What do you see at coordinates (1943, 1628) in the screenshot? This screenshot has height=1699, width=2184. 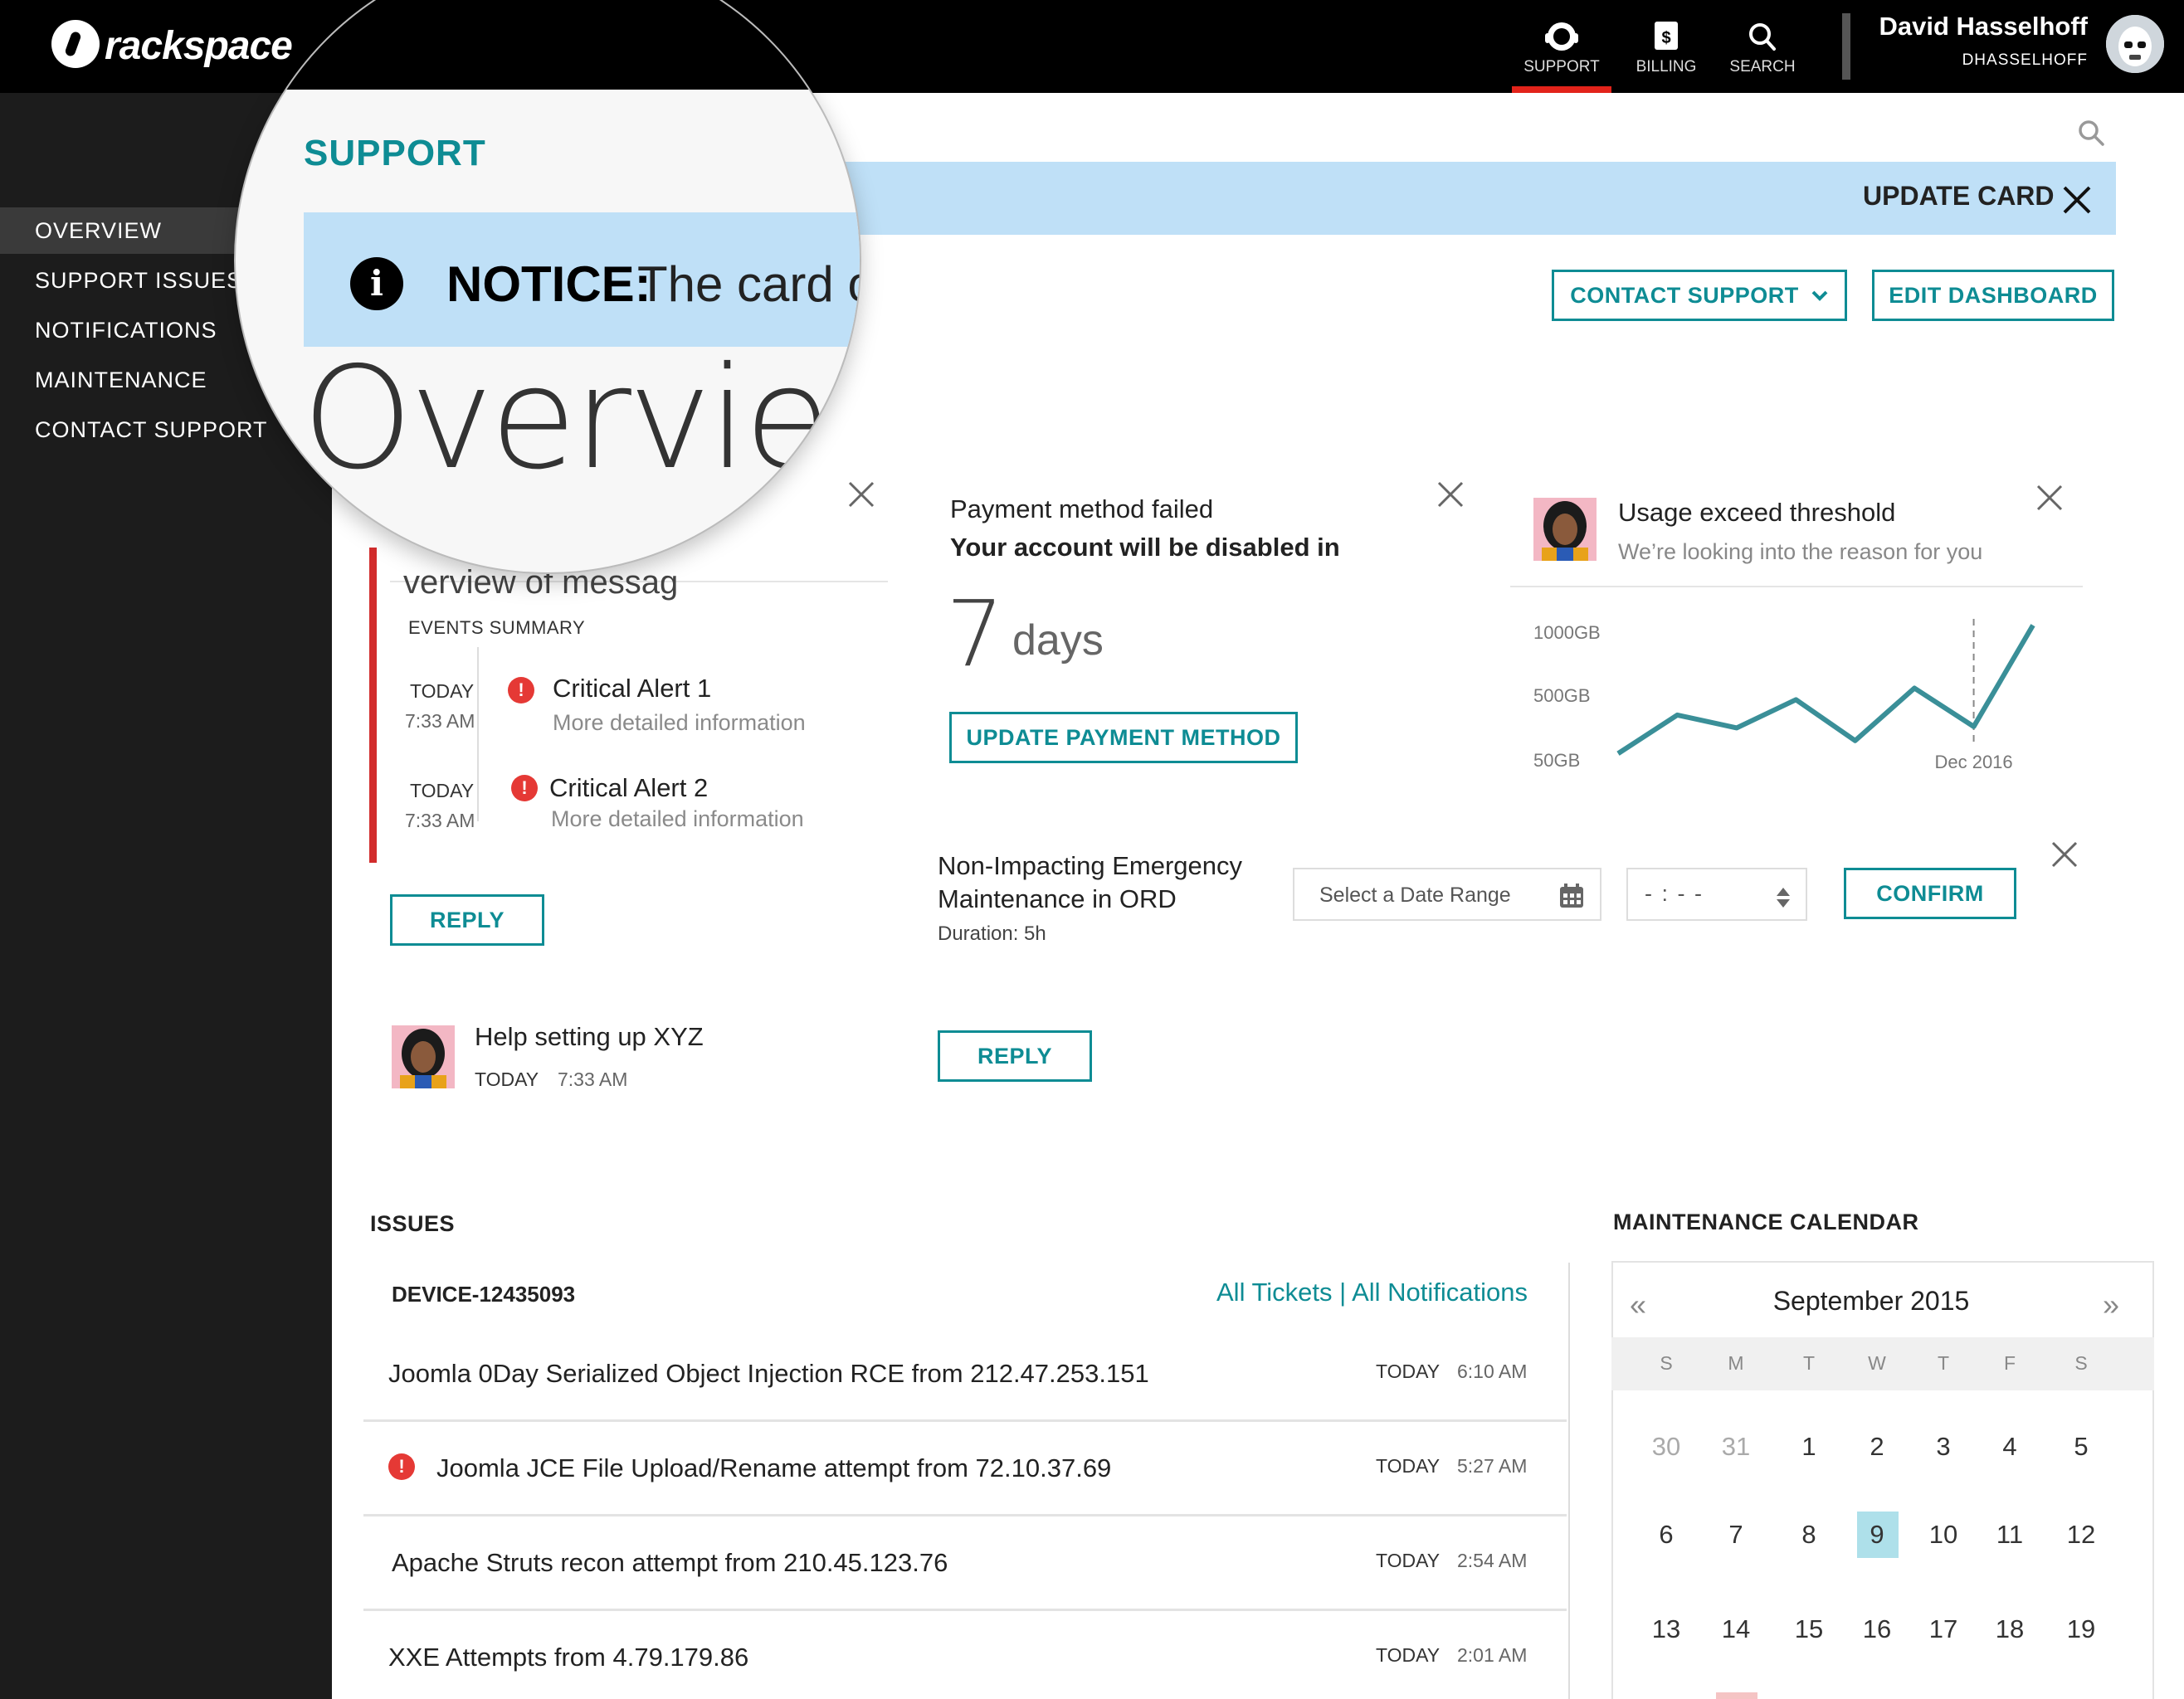 I see `calendar-day: 17` at bounding box center [1943, 1628].